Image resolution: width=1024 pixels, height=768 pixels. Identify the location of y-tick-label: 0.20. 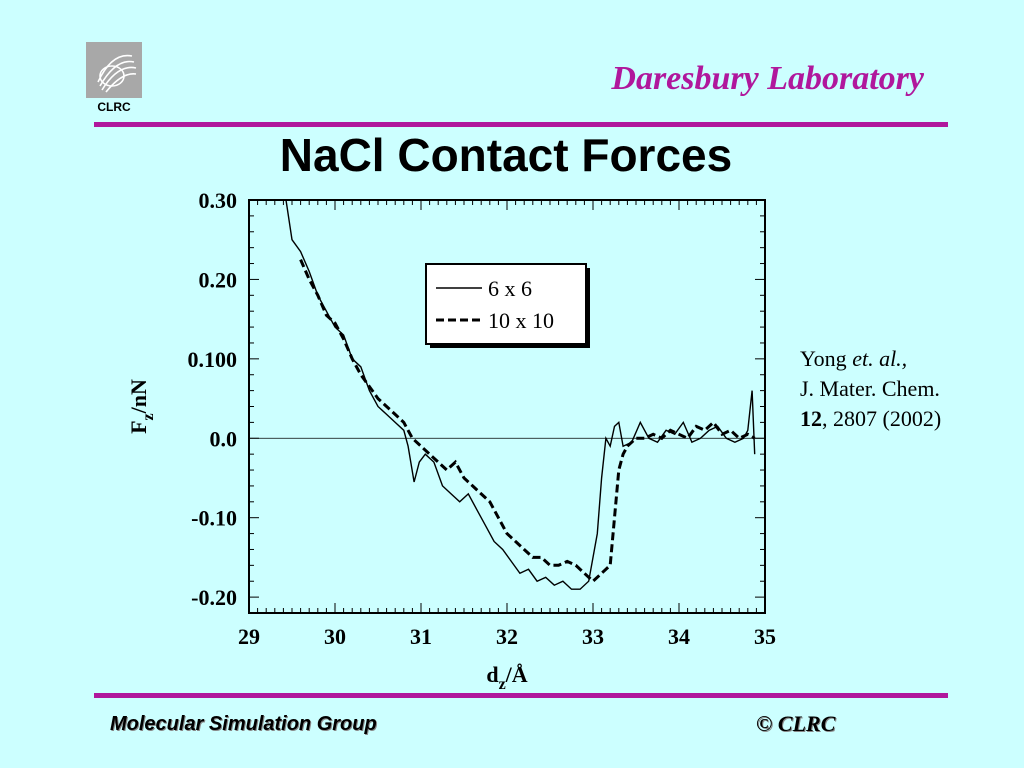
(218, 279).